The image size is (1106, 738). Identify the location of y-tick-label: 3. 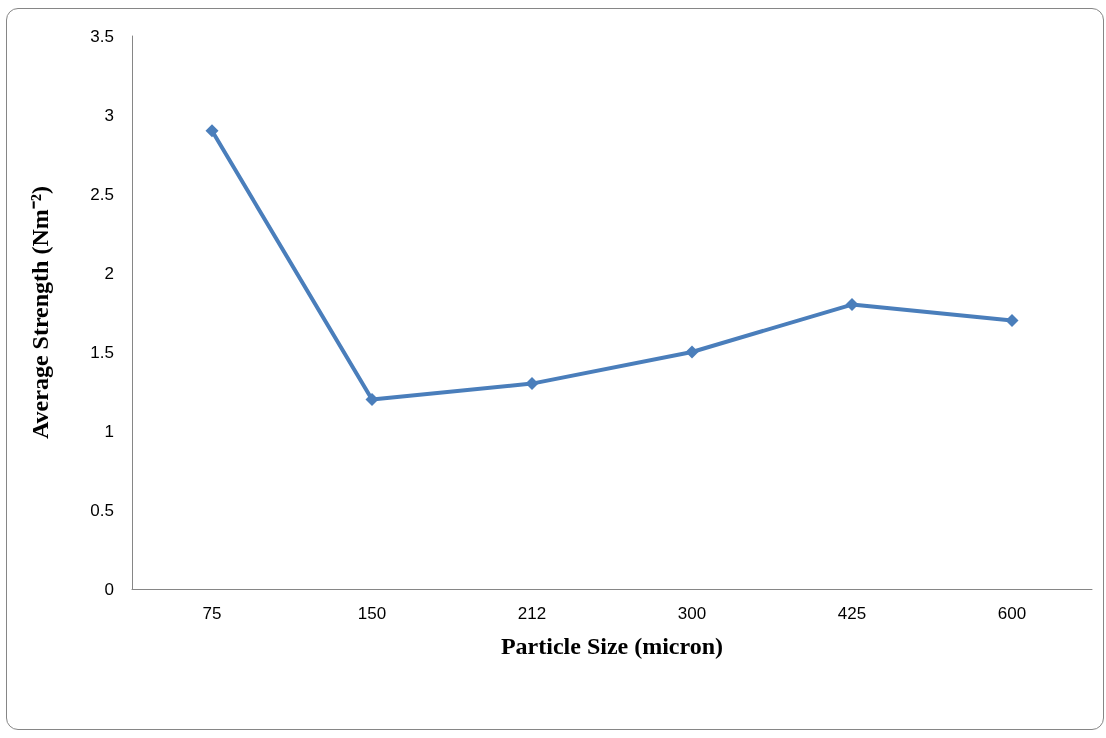
(109, 115).